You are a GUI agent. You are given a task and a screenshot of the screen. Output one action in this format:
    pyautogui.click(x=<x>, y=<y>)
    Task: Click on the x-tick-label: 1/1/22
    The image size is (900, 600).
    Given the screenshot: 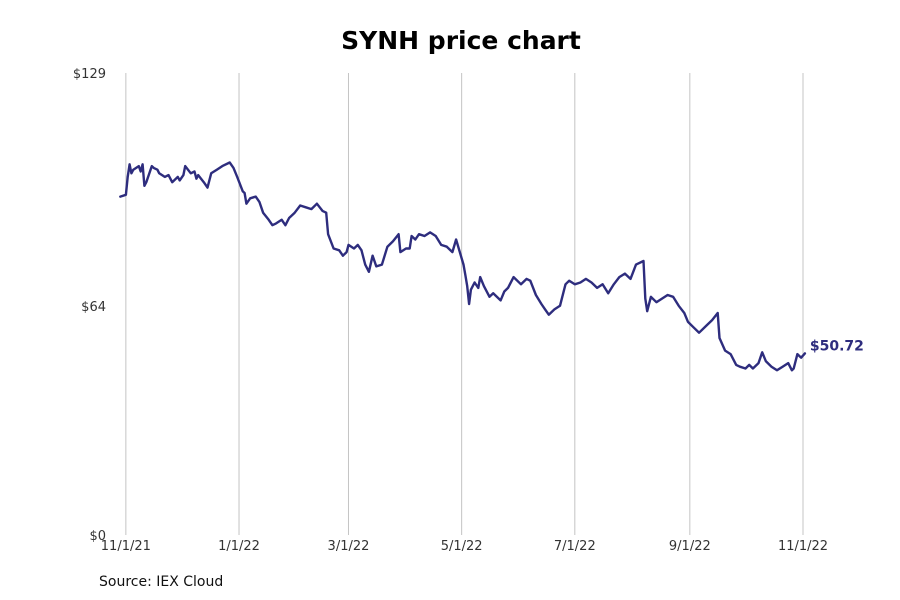 What is the action you would take?
    pyautogui.click(x=239, y=546)
    